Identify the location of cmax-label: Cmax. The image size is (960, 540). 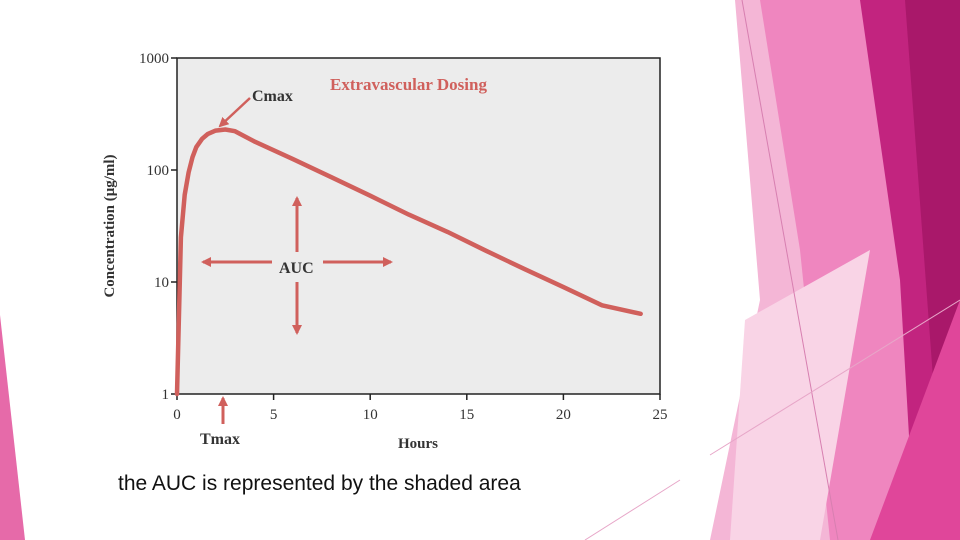
(272, 96).